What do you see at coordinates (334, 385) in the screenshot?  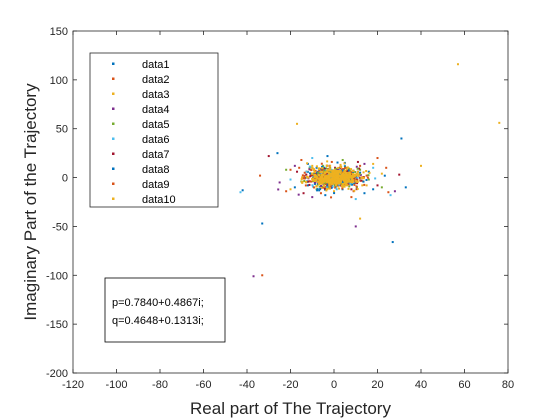 I see `x-tick-label: 0` at bounding box center [334, 385].